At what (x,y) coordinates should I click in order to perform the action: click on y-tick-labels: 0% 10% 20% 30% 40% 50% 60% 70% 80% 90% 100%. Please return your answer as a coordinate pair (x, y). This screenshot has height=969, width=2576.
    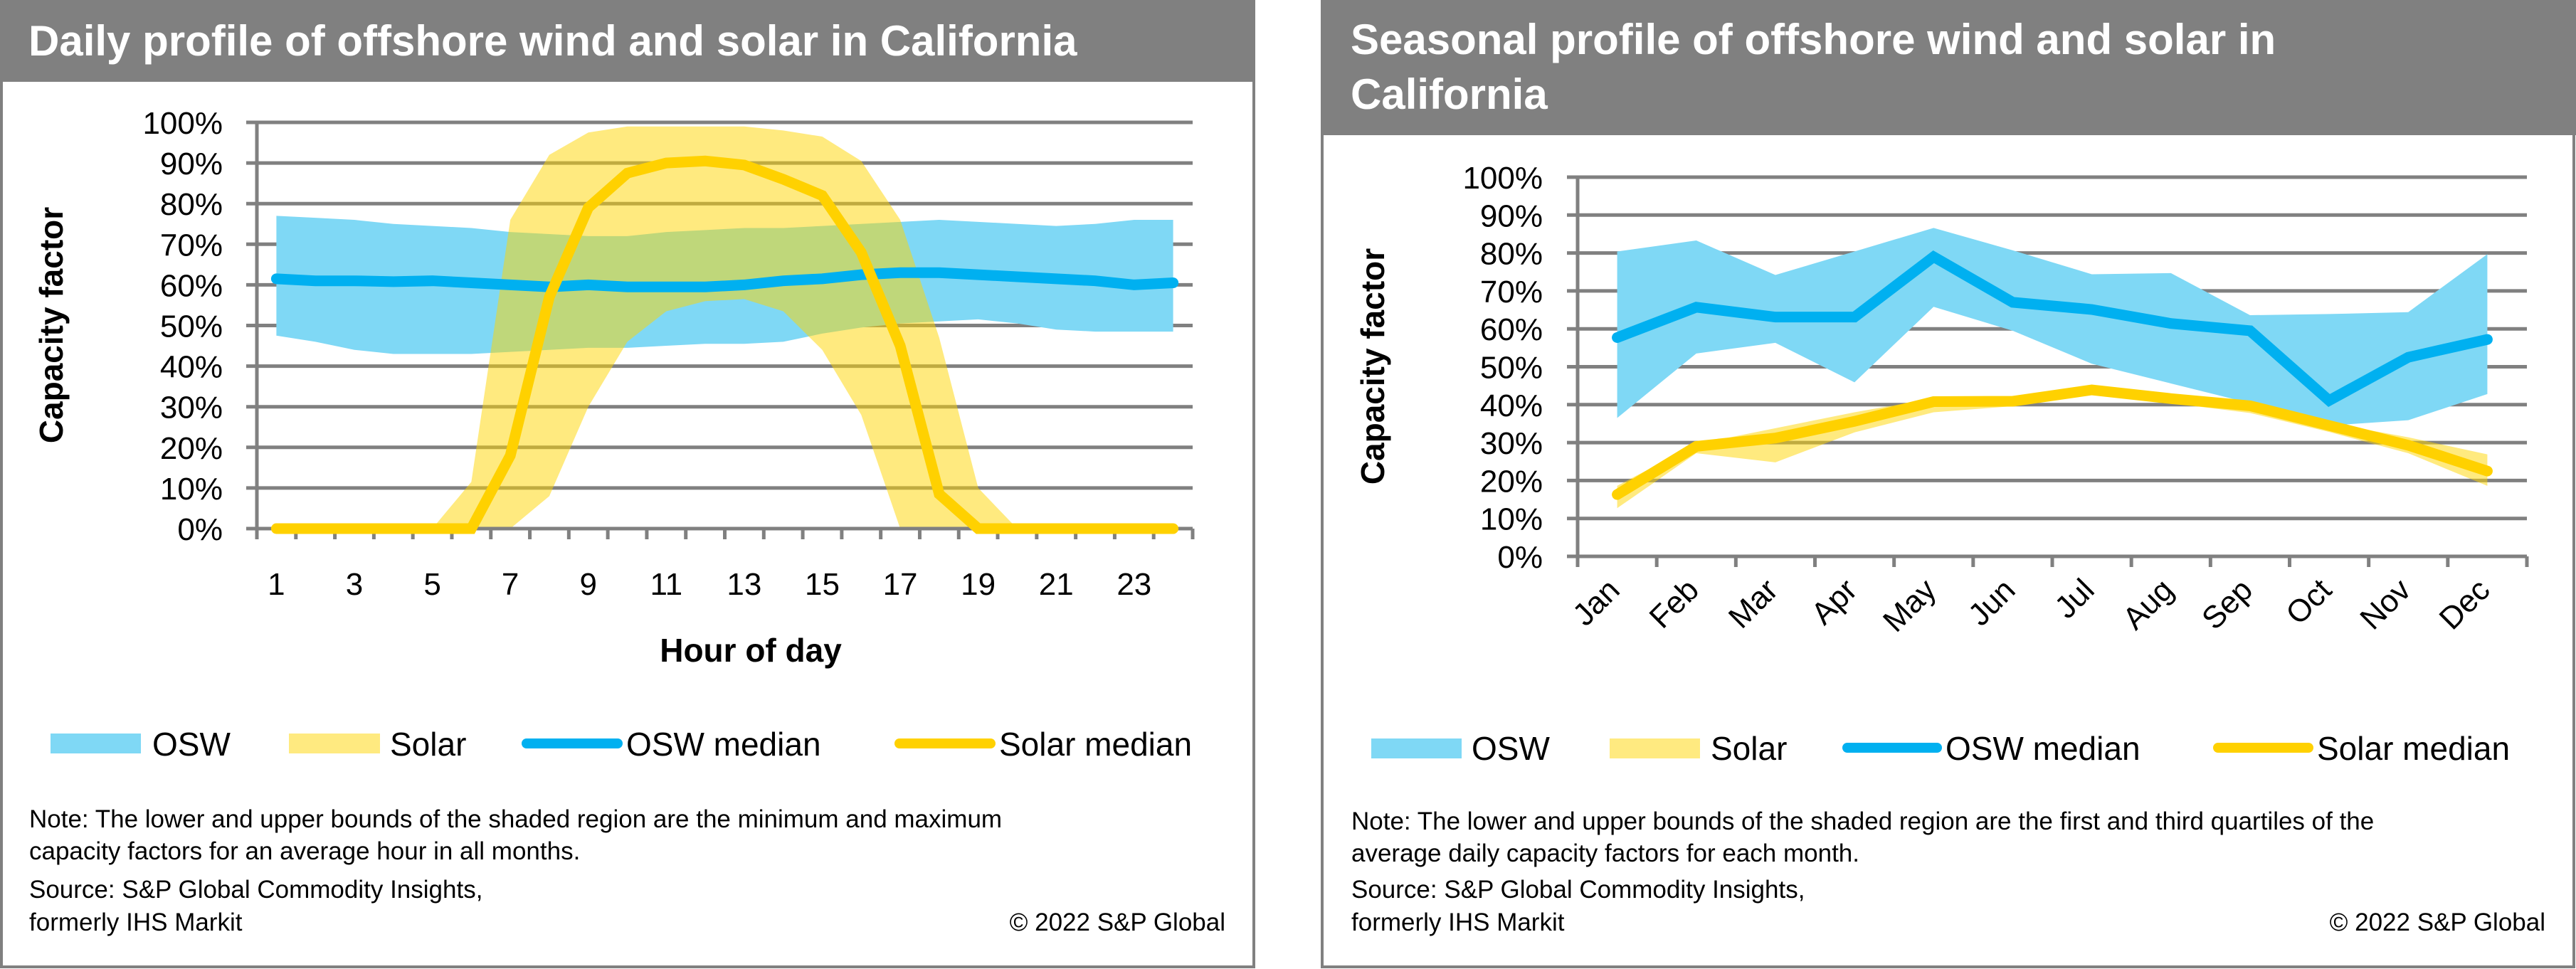
    Looking at the image, I should click on (182, 326).